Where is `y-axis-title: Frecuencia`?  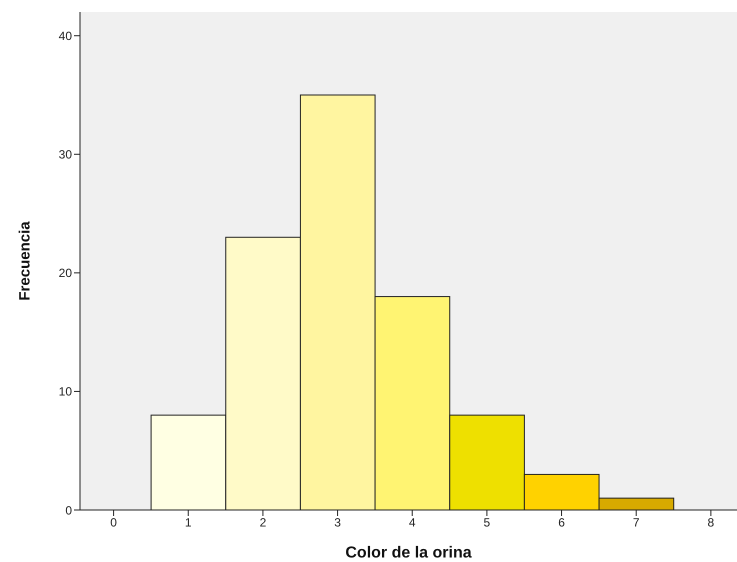
y-axis-title: Frecuencia is located at coordinates (25, 260).